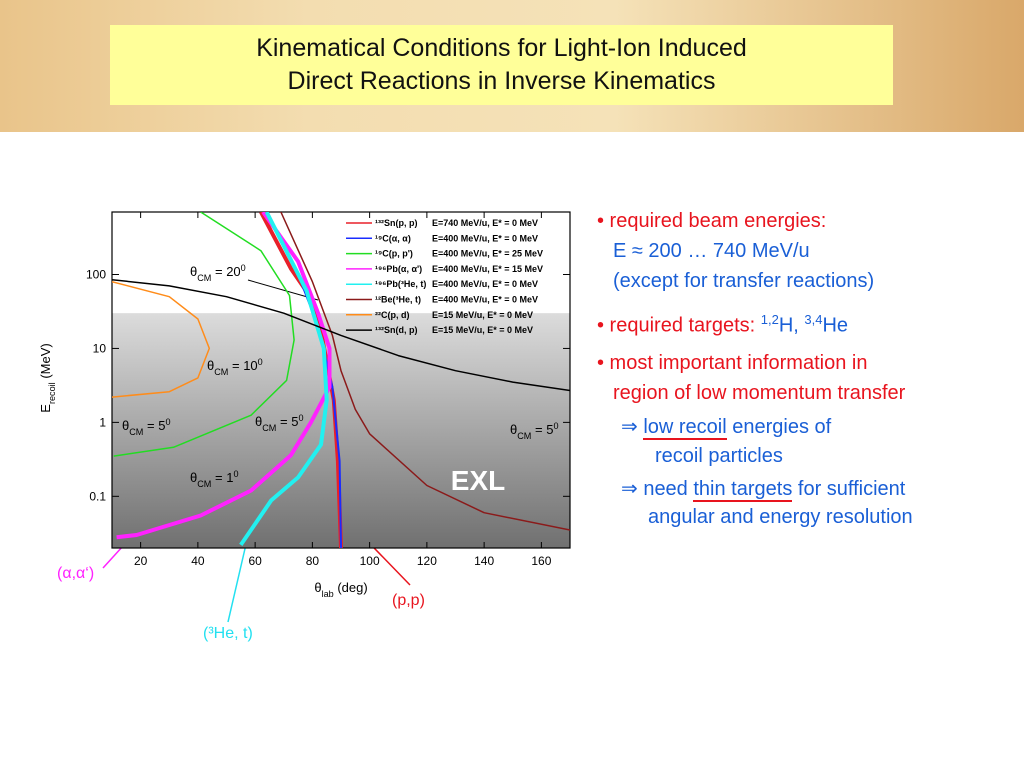  Describe the element at coordinates (392, 315) in the screenshot. I see `legend-name: ²²C(p, d)` at that location.